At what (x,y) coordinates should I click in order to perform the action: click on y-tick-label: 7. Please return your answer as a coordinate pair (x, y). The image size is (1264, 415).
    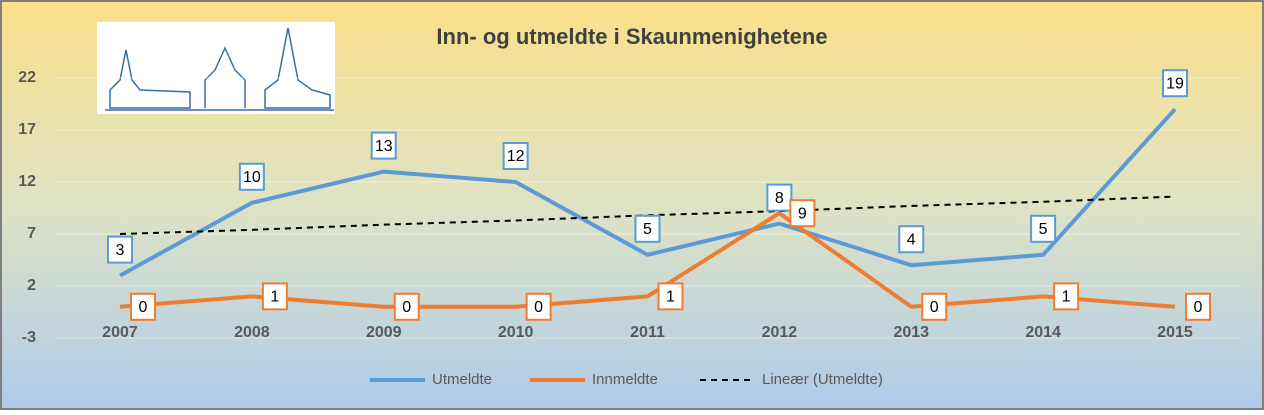
    Looking at the image, I should click on (31, 233).